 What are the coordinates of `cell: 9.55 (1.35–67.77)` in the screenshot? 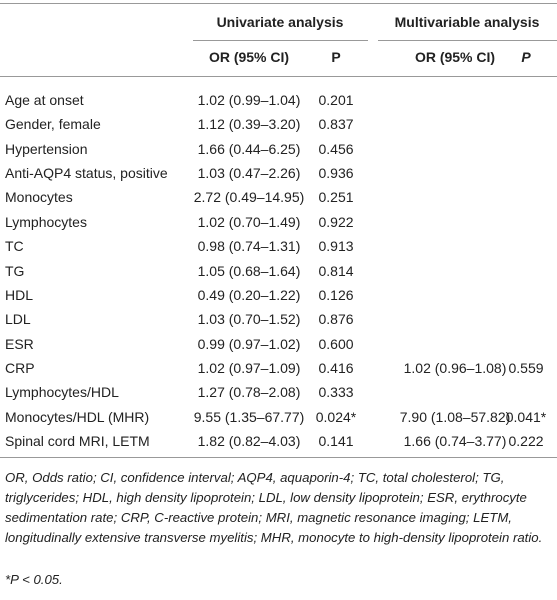 It's located at (249, 416).